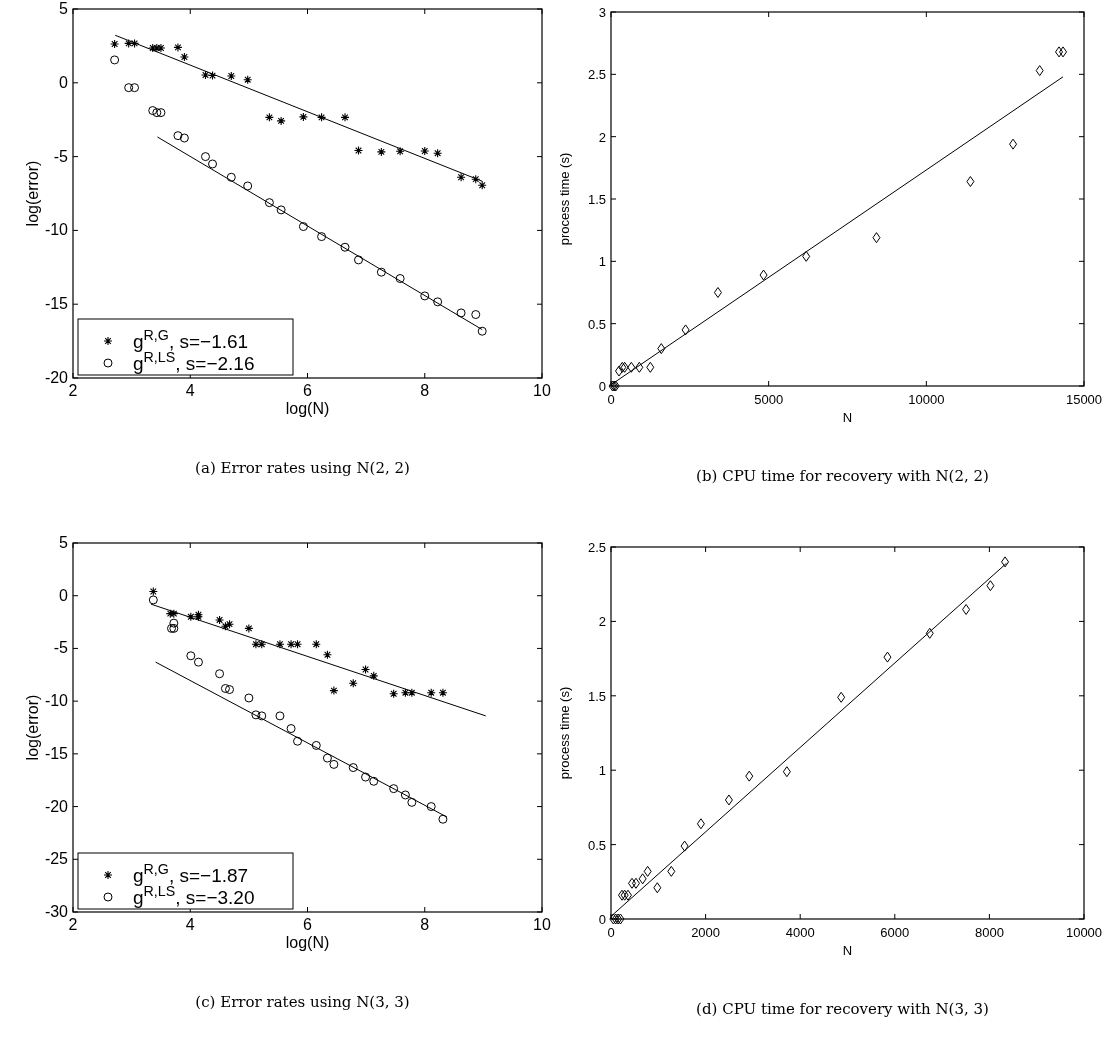 This screenshot has width=1117, height=1039. Describe the element at coordinates (596, 845) in the screenshot. I see `y-tick-label: 0.5` at that location.